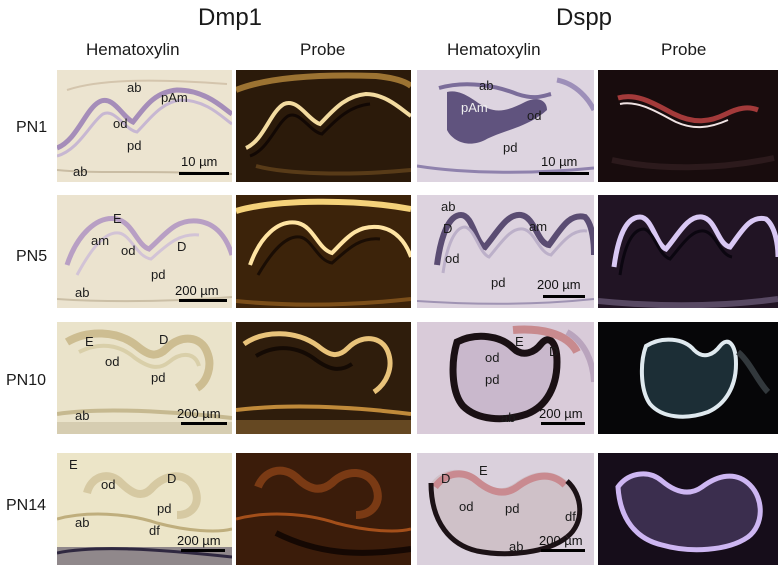  I want to click on panel-pn14-dspp-probe, so click(688, 509).